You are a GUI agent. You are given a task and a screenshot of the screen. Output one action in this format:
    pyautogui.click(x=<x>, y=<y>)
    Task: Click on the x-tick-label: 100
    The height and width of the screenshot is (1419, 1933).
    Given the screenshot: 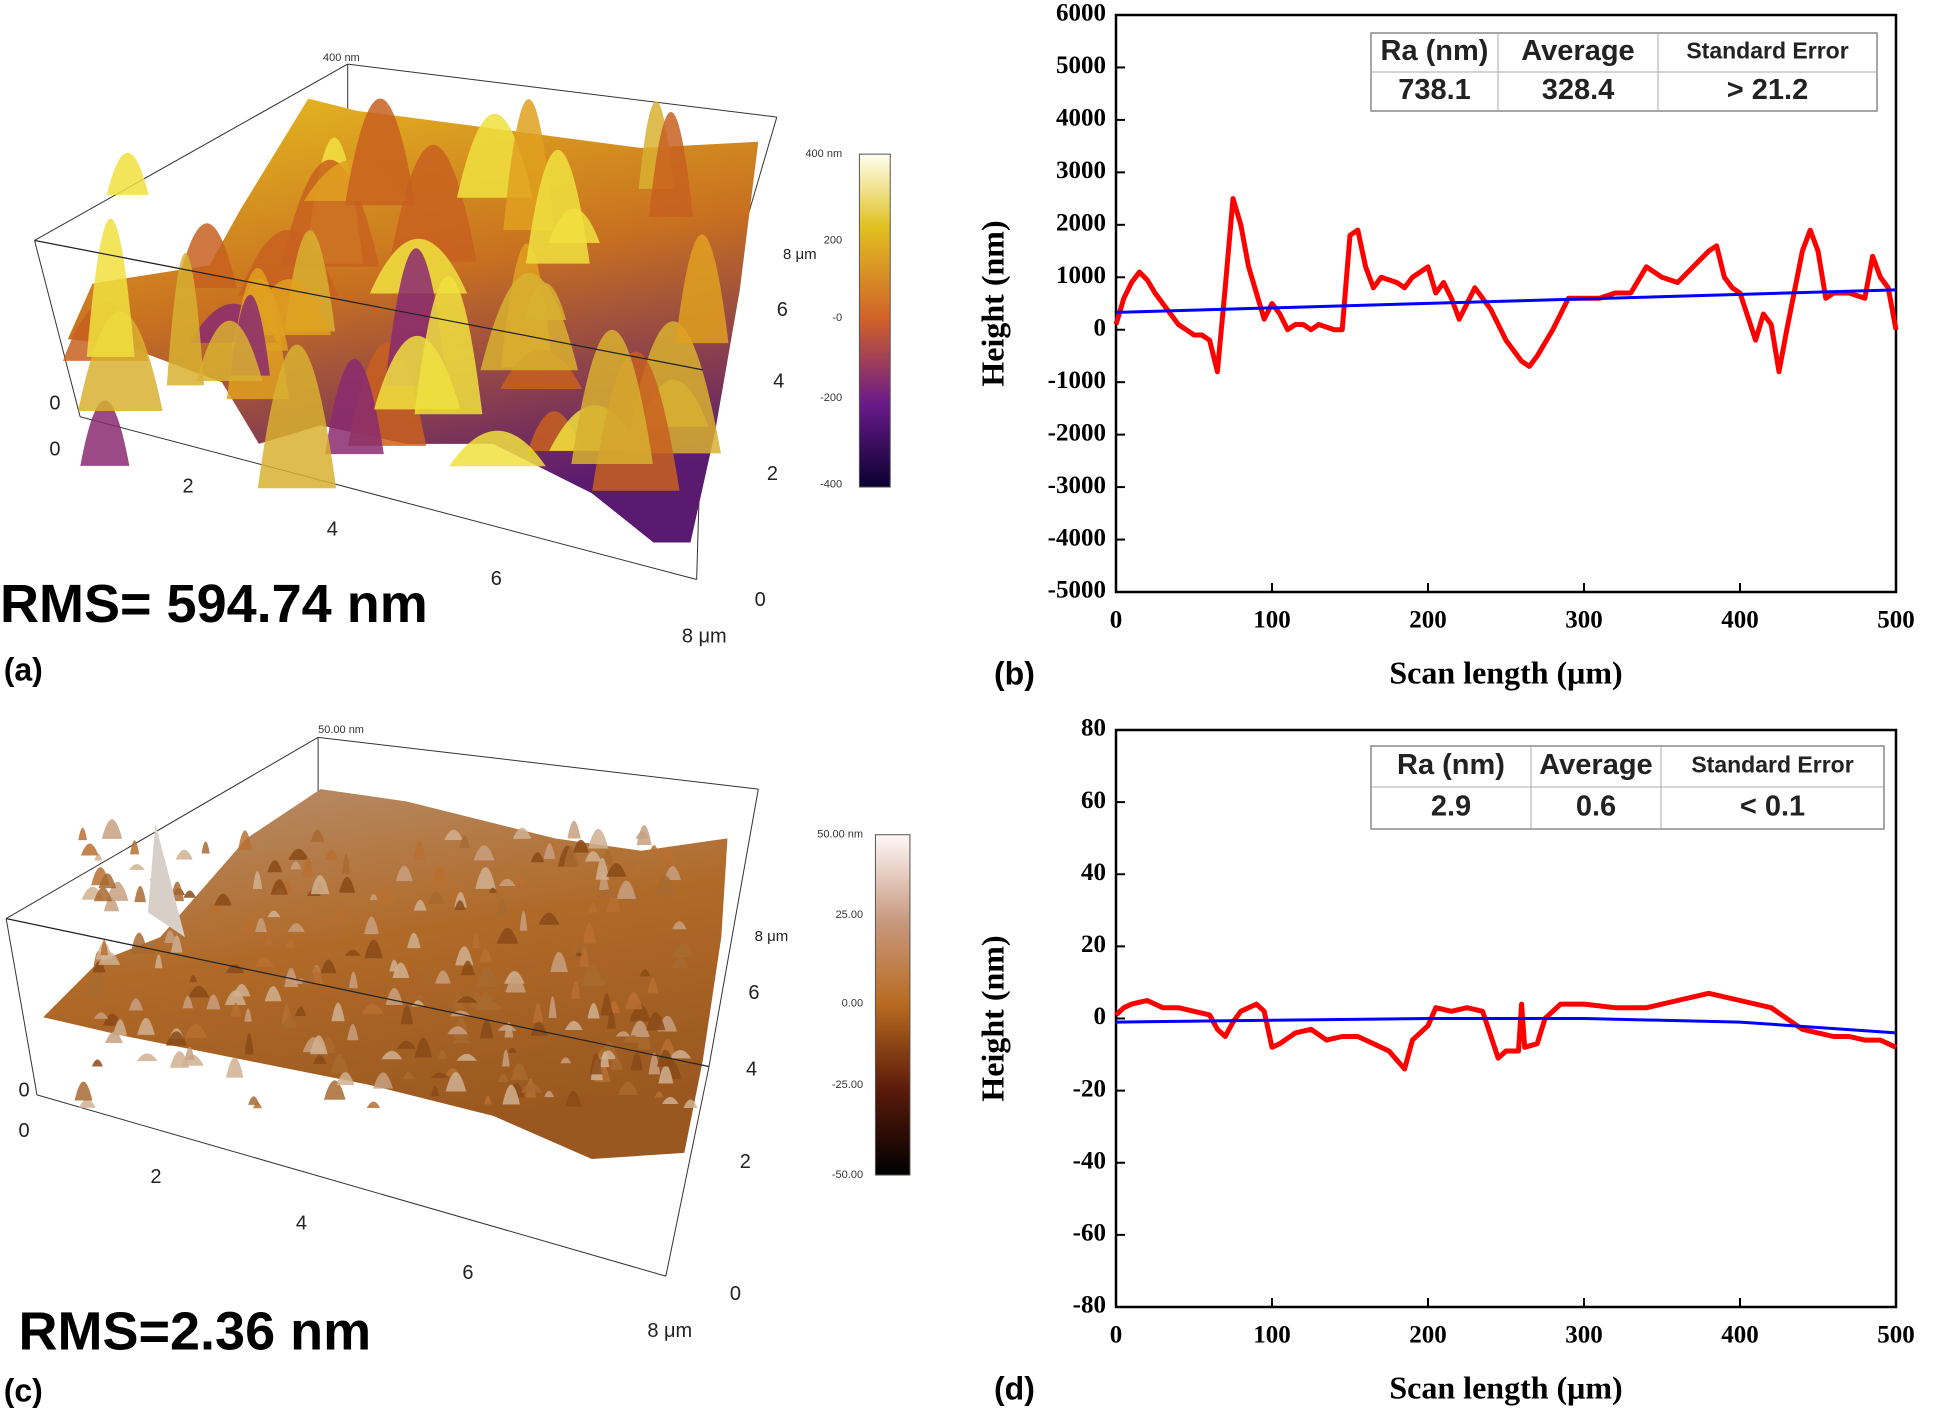 What is the action you would take?
    pyautogui.click(x=1272, y=1335)
    